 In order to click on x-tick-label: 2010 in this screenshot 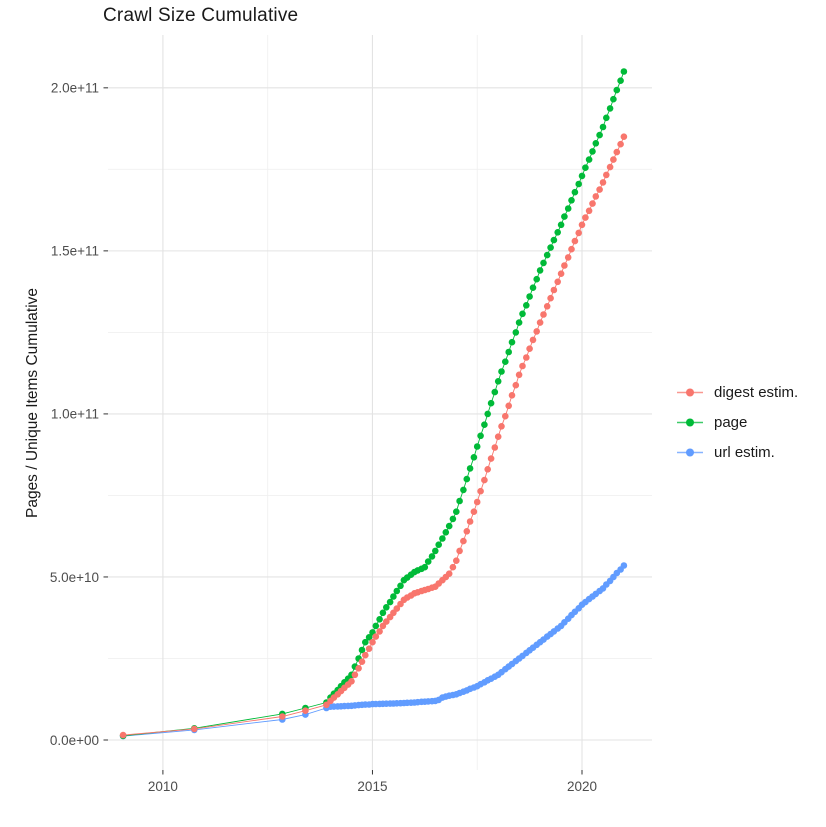, I will do `click(163, 786)`.